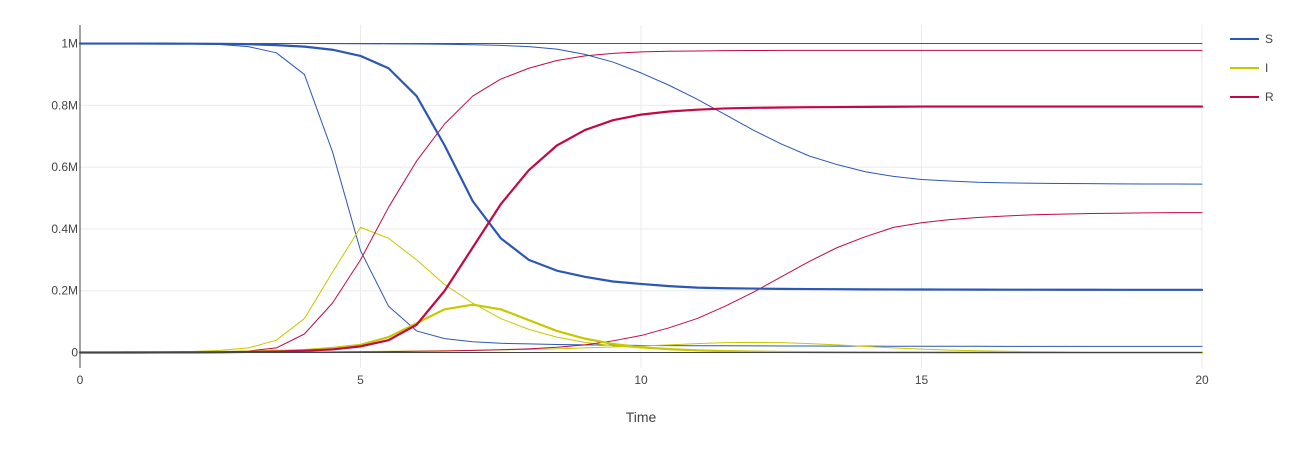 The width and height of the screenshot is (1289, 450). I want to click on x-tick-label: 10, so click(641, 380).